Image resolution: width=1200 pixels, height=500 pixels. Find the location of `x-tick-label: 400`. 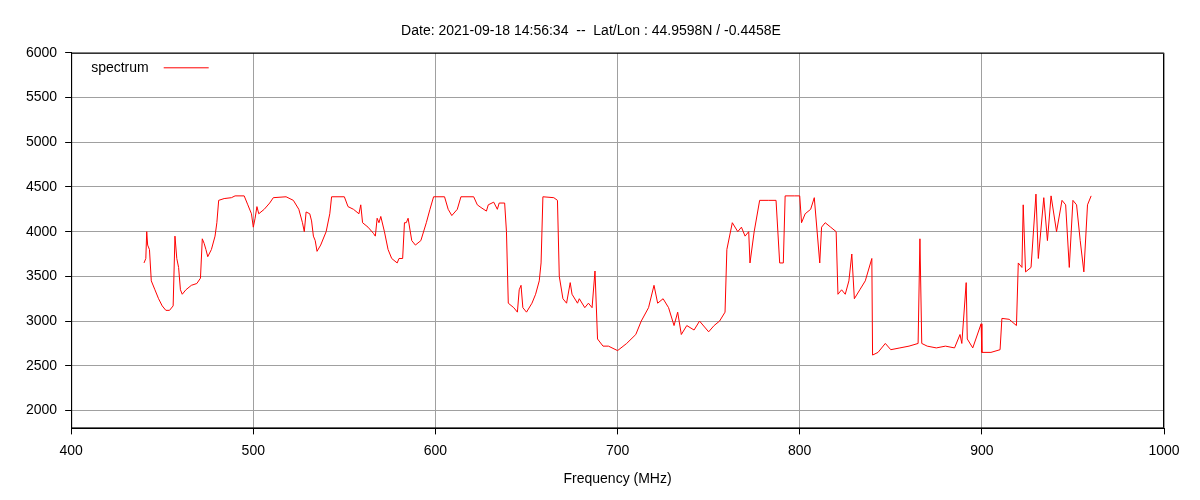

x-tick-label: 400 is located at coordinates (71, 449).